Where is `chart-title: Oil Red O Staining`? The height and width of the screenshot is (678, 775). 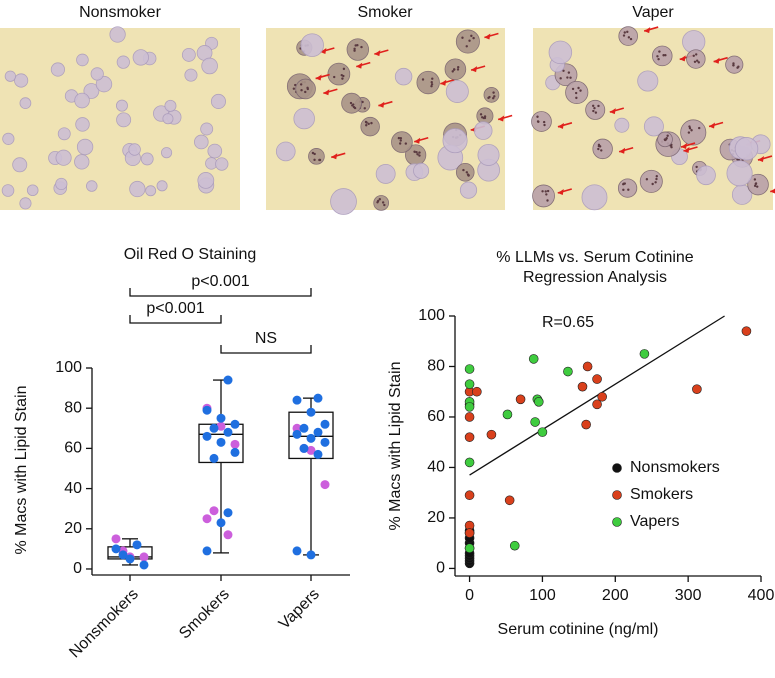 chart-title: Oil Red O Staining is located at coordinates (190, 254).